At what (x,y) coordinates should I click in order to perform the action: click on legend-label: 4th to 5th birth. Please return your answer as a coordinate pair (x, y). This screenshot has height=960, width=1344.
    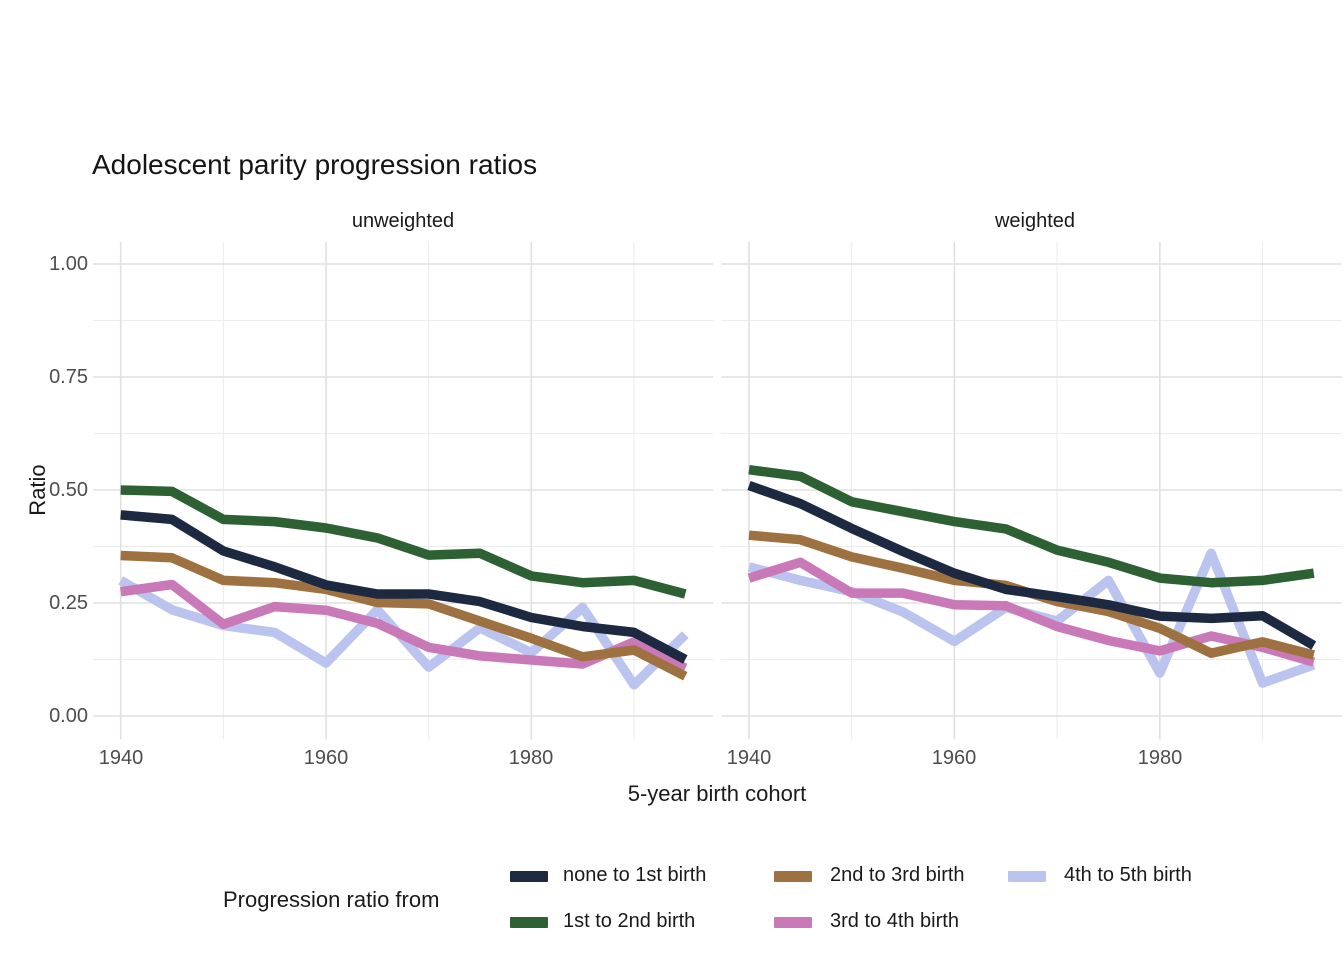
    Looking at the image, I should click on (1128, 875).